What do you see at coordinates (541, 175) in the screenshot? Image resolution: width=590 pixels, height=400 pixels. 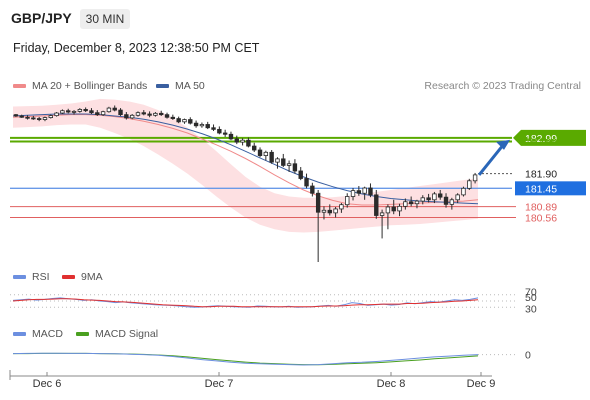 I see `last-price-label: 181.90` at bounding box center [541, 175].